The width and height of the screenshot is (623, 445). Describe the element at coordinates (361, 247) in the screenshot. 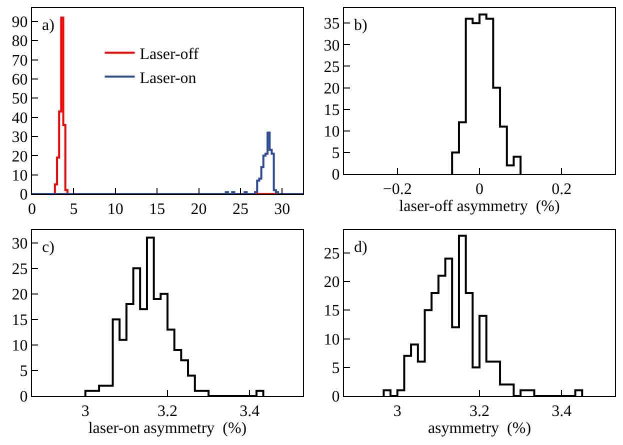

I see `annotation: d)` at that location.